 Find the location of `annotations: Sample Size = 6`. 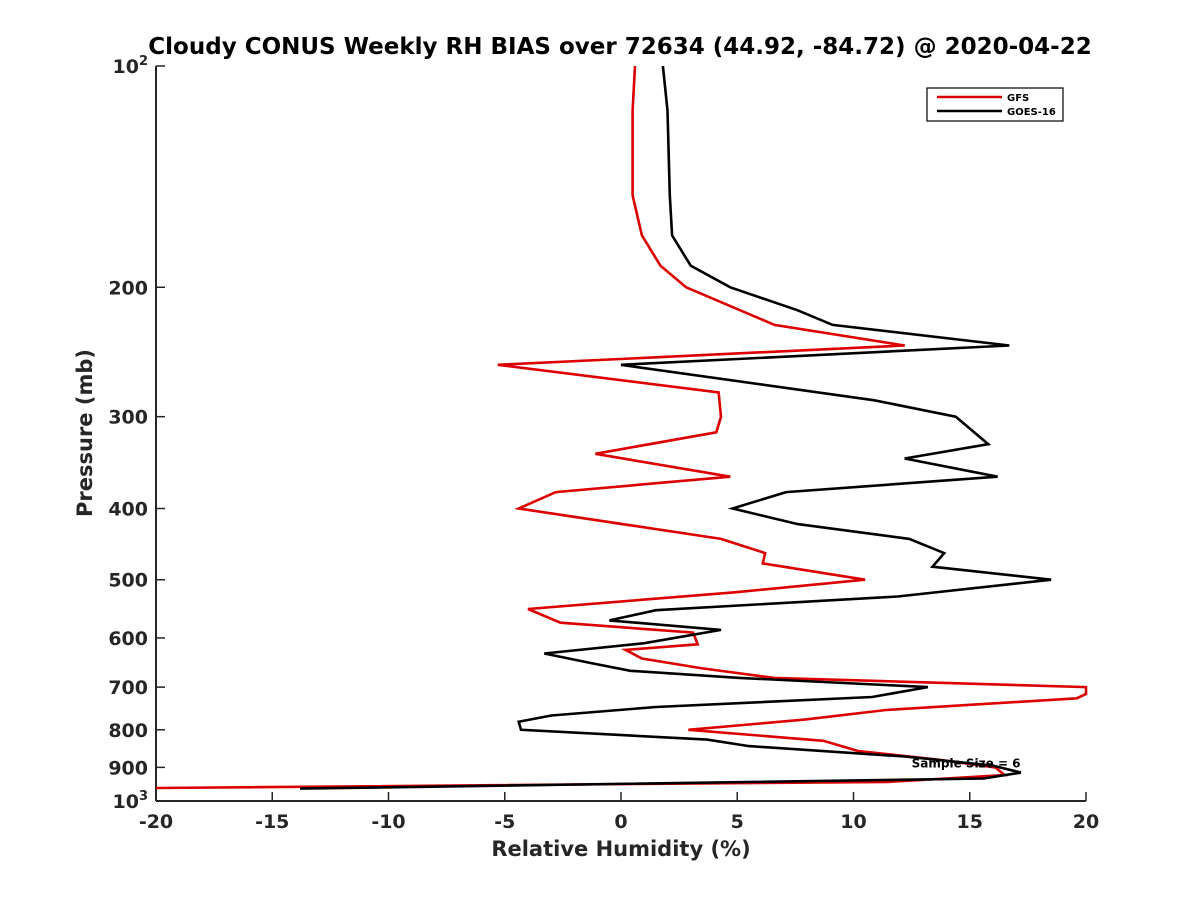

annotations: Sample Size = 6 is located at coordinates (966, 764).